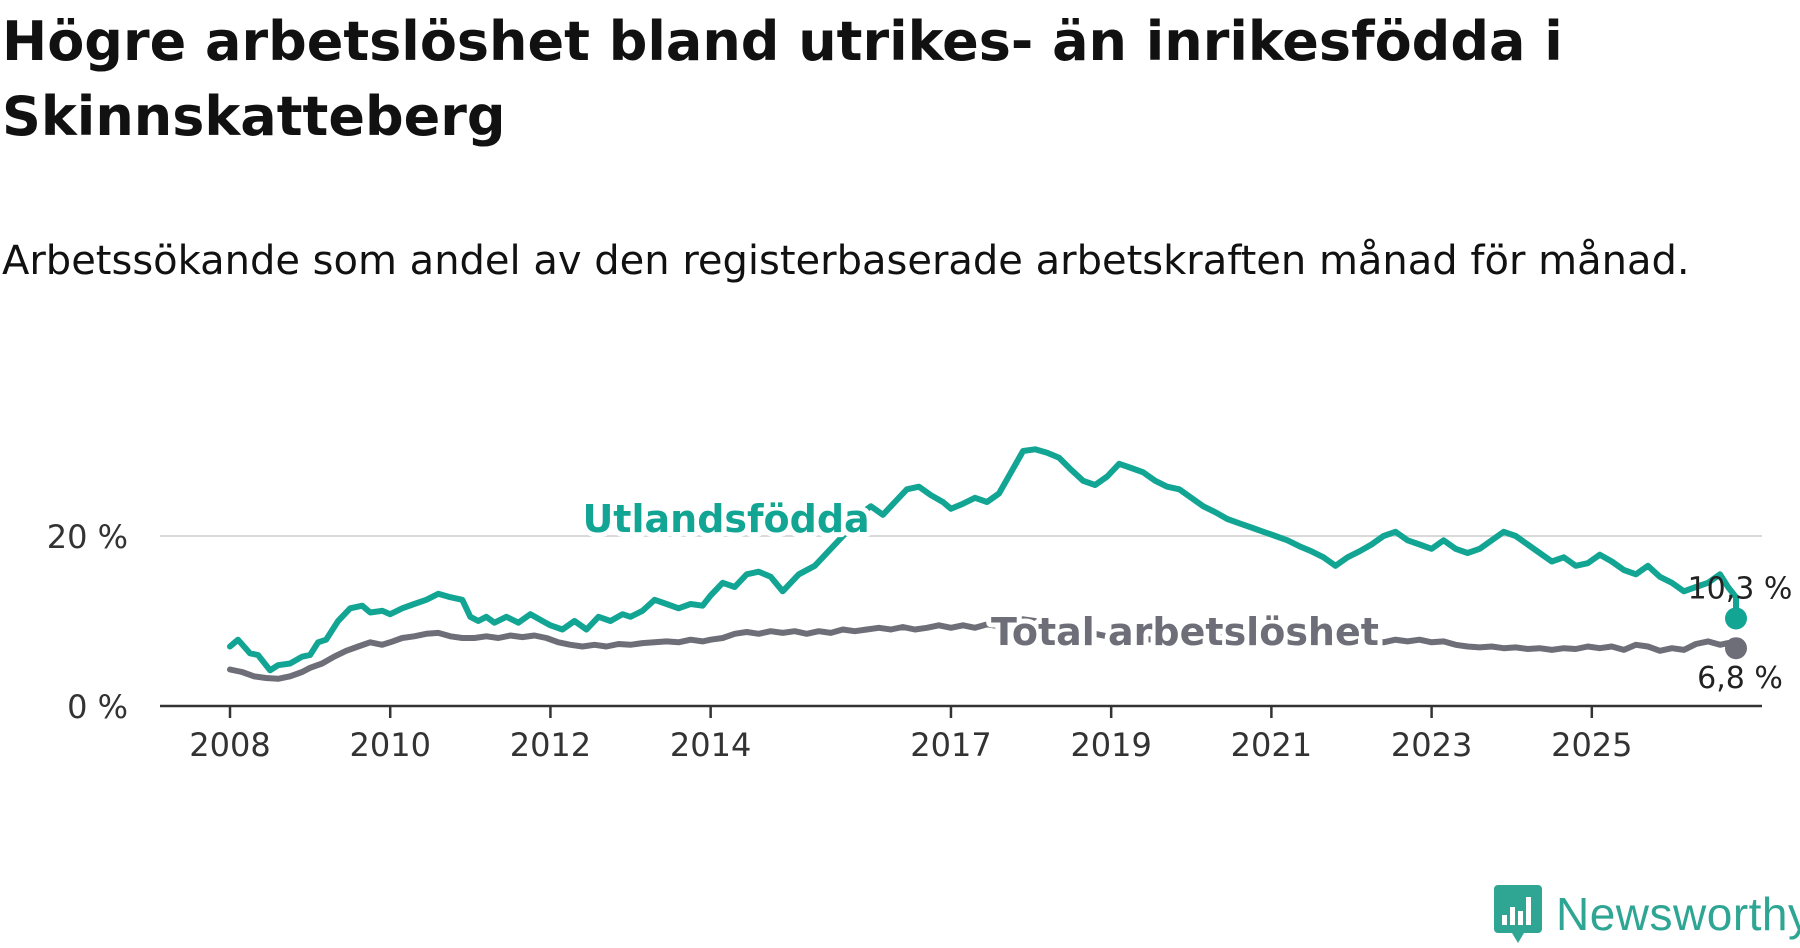 This screenshot has height=948, width=1800. I want to click on series-name-label-0: Utlandsfödda, so click(725, 519).